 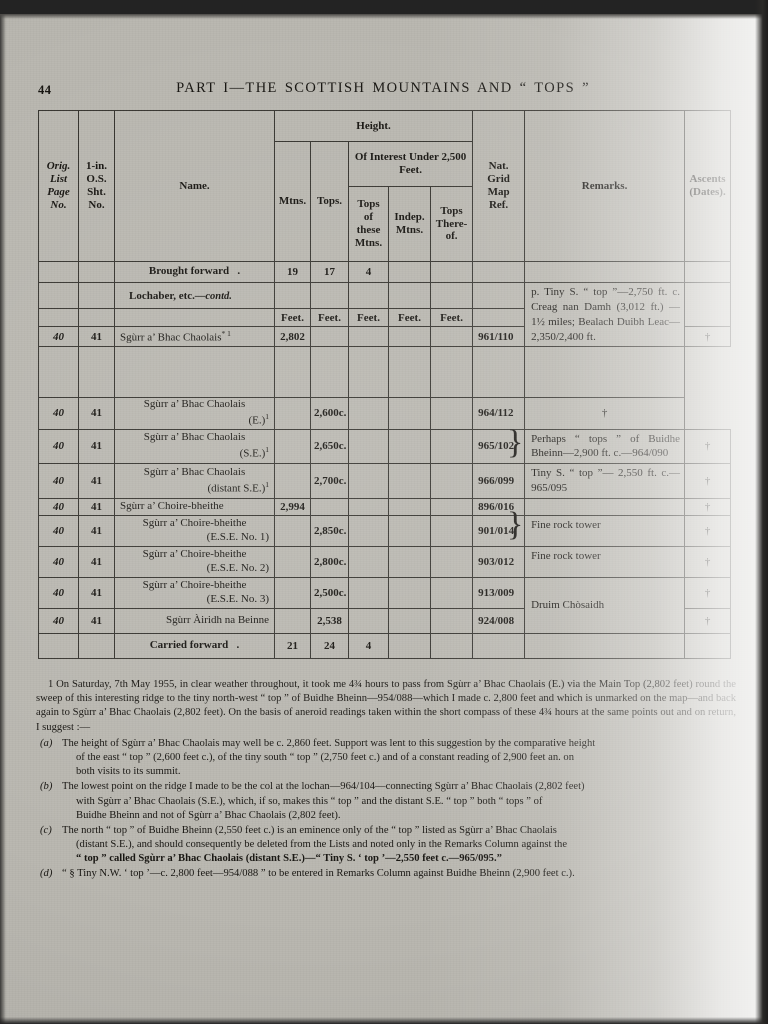 What do you see at coordinates (194, 561) in the screenshot?
I see `row7-name: Sgùrr a’ Choire-bheithe (E.S.E. No. 2)` at bounding box center [194, 561].